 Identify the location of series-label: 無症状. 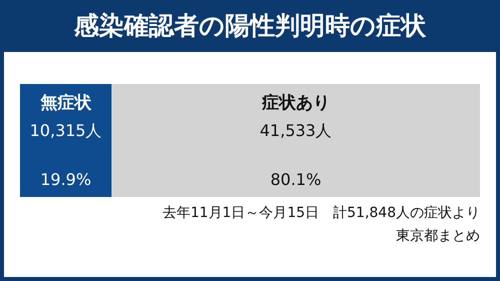
(65, 103).